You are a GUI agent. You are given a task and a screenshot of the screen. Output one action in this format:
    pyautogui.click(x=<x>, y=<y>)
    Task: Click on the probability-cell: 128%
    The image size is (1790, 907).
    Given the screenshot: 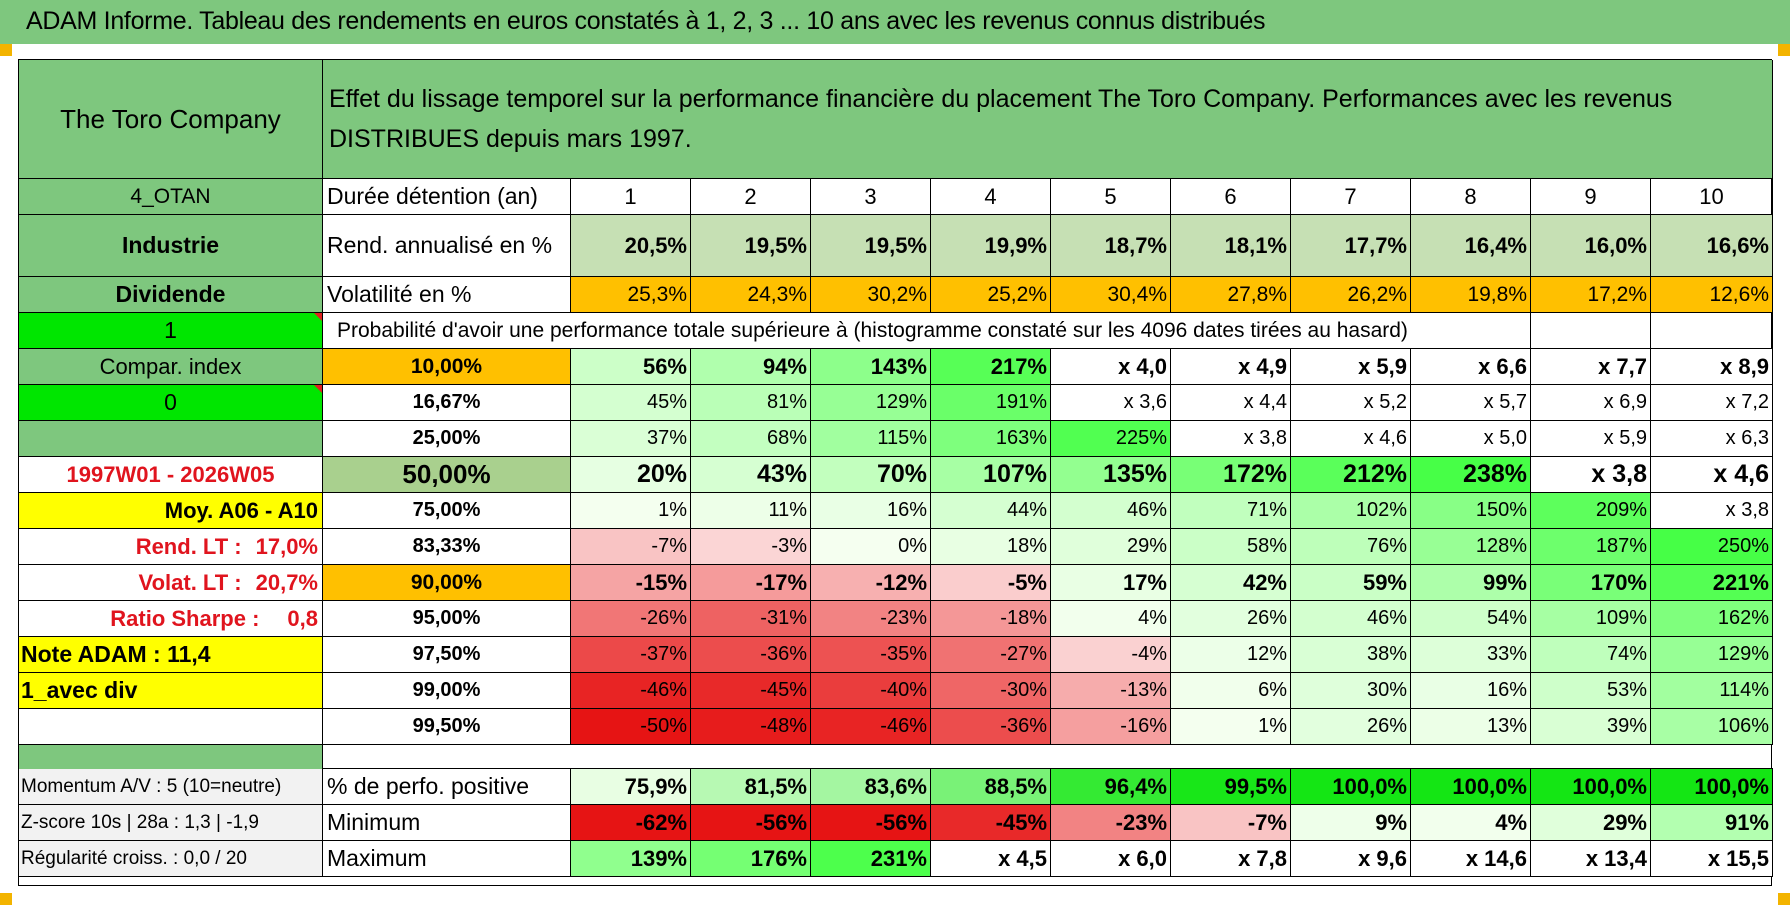 What is the action you would take?
    pyautogui.click(x=1471, y=547)
    